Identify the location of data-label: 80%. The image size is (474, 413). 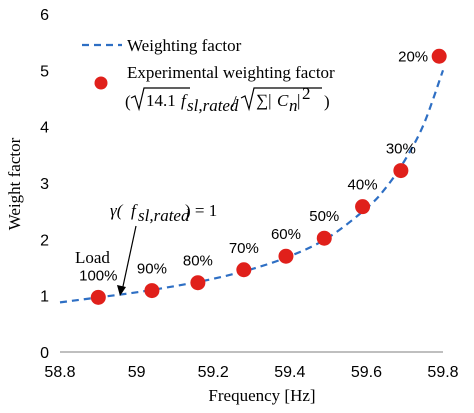
(198, 261).